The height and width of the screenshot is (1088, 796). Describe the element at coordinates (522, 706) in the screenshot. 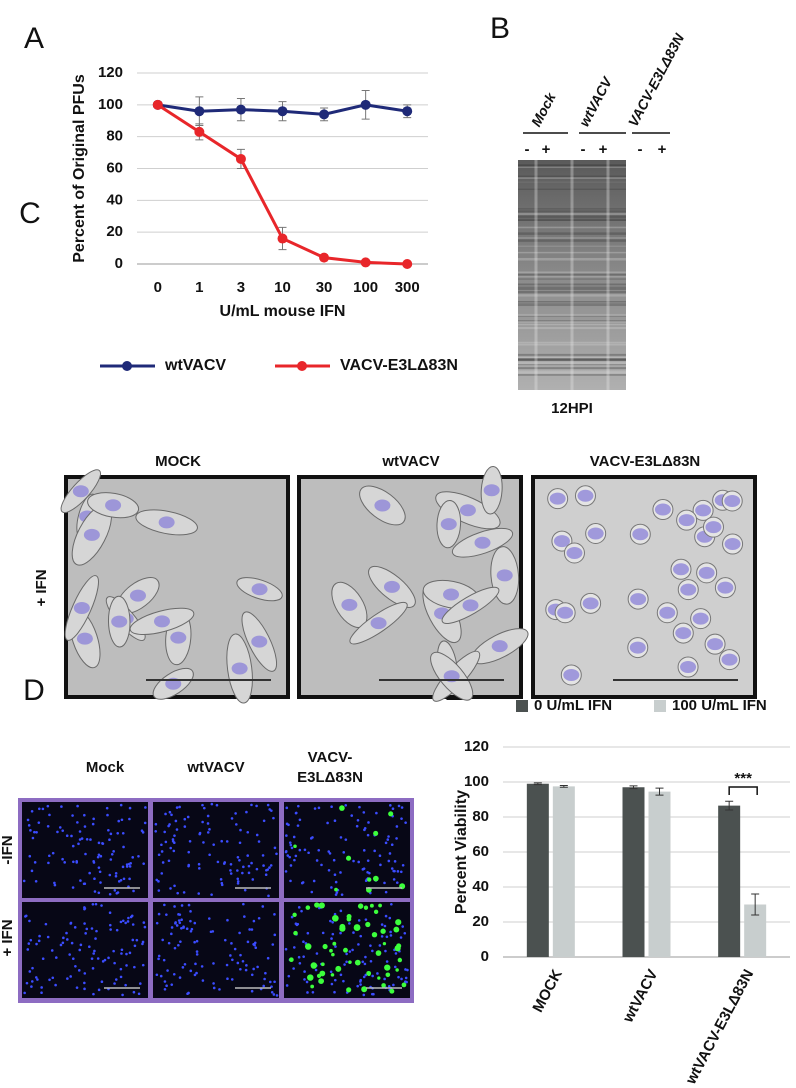

I see `legend-swatch` at that location.